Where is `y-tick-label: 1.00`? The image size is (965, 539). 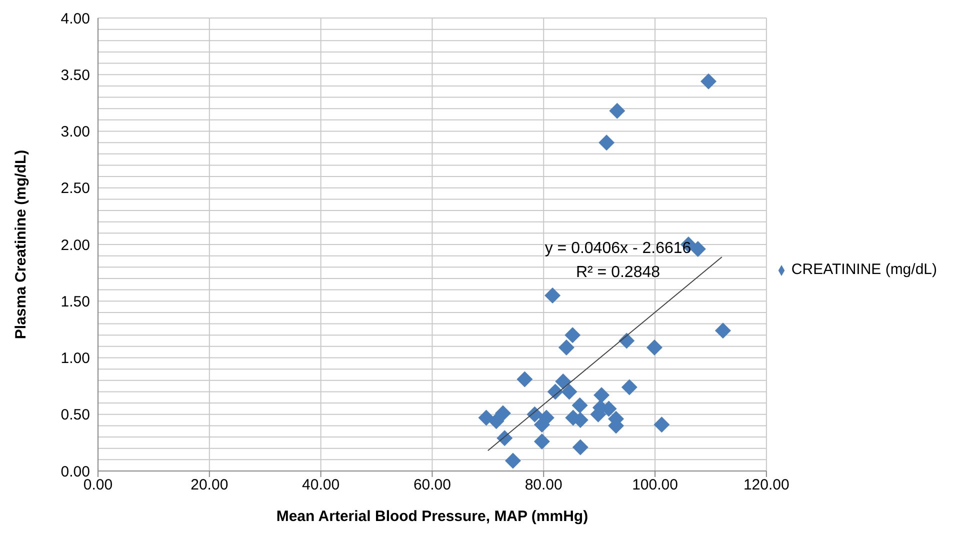
y-tick-label: 1.00 is located at coordinates (75, 359).